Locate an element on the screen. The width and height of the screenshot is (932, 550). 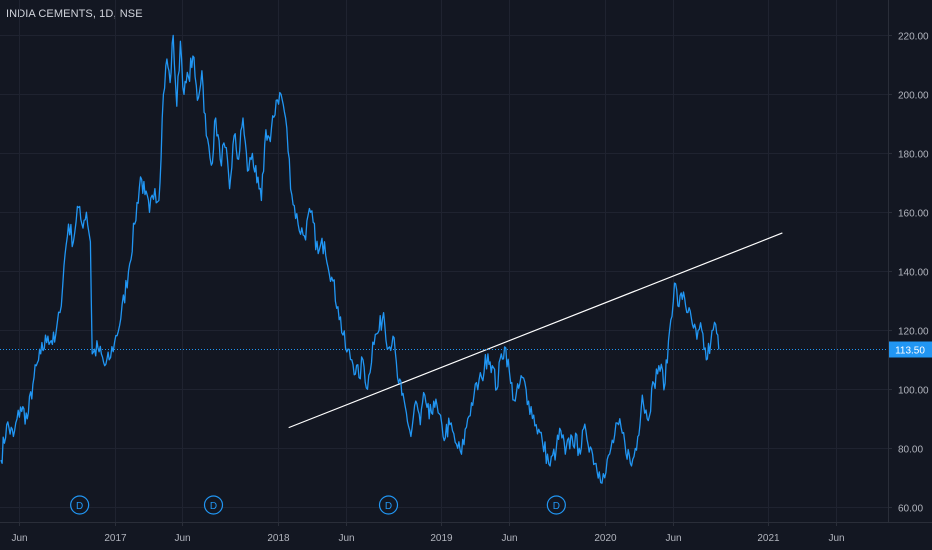
time-tick-label: 2018 is located at coordinates (278, 538).